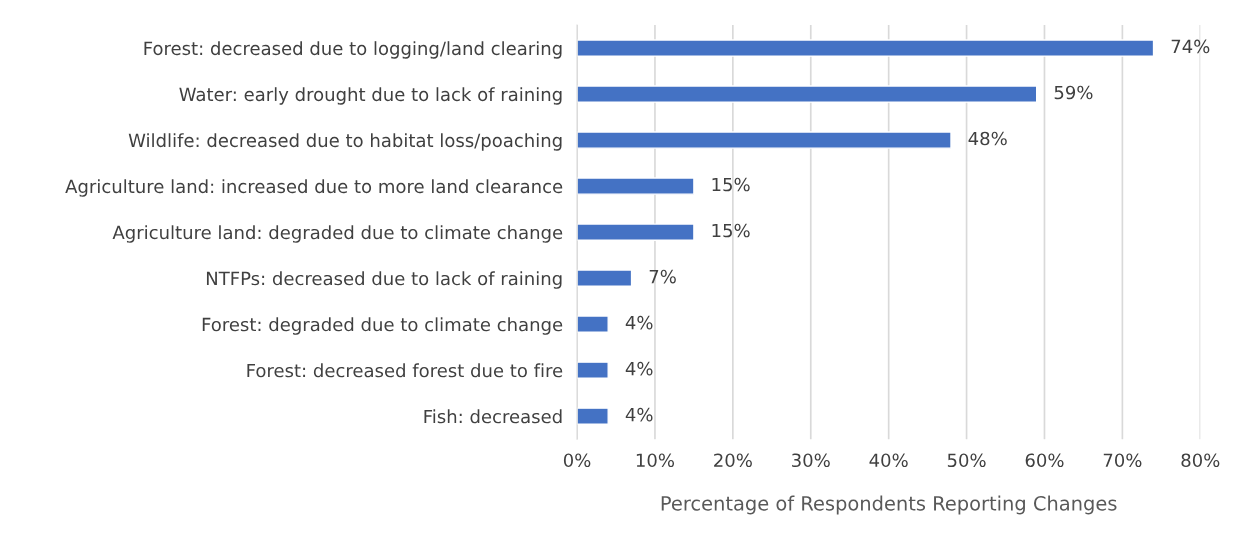 This screenshot has height=556, width=1249. What do you see at coordinates (1073, 92) in the screenshot?
I see `data-label: 59%` at bounding box center [1073, 92].